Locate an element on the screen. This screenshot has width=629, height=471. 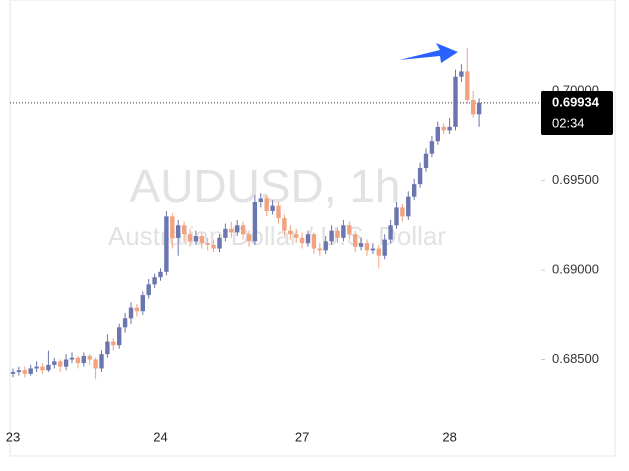
price-label-box is located at coordinates (577, 113).